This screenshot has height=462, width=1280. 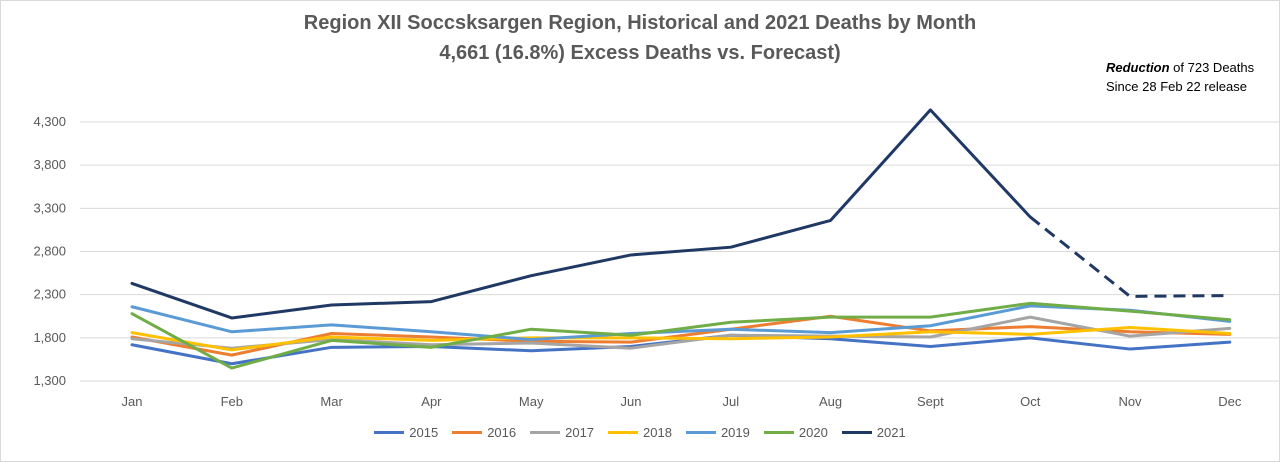 I want to click on series-line-2017, so click(x=681, y=332).